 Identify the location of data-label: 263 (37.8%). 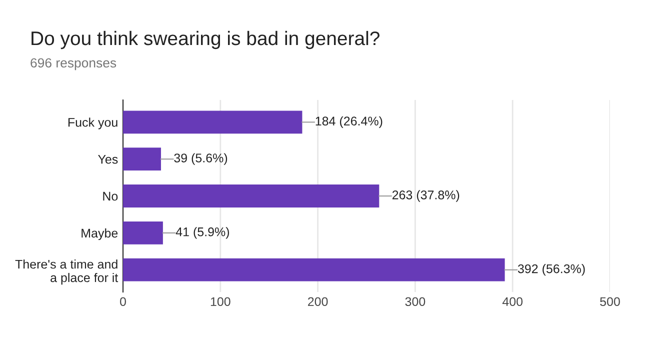
(426, 196).